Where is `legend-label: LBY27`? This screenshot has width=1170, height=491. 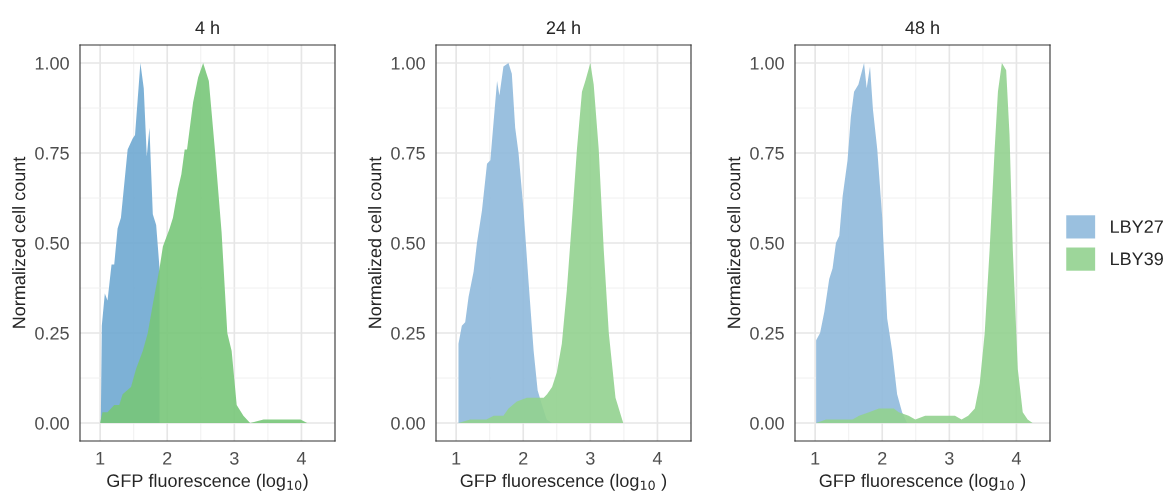 legend-label: LBY27 is located at coordinates (1137, 226).